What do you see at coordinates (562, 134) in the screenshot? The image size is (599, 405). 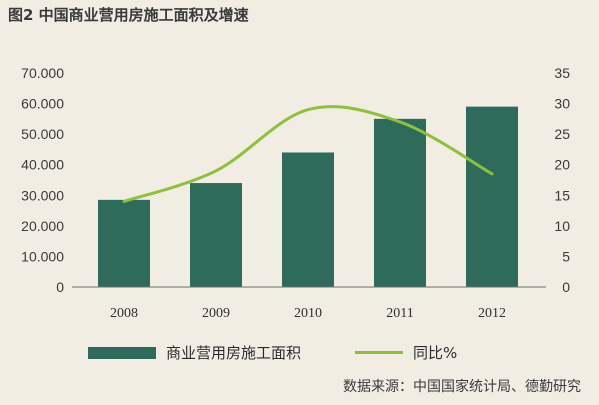 I see `right-tick-label: 25` at bounding box center [562, 134].